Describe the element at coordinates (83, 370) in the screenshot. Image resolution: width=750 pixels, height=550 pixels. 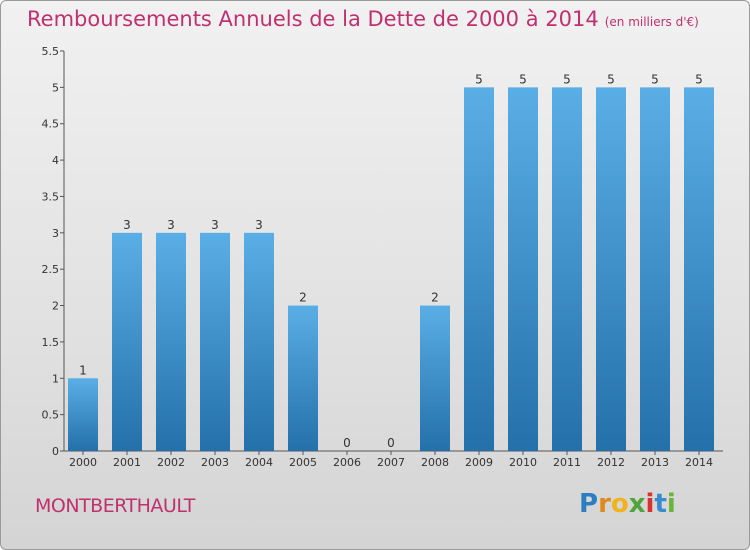
I see `data-label: 1` at that location.